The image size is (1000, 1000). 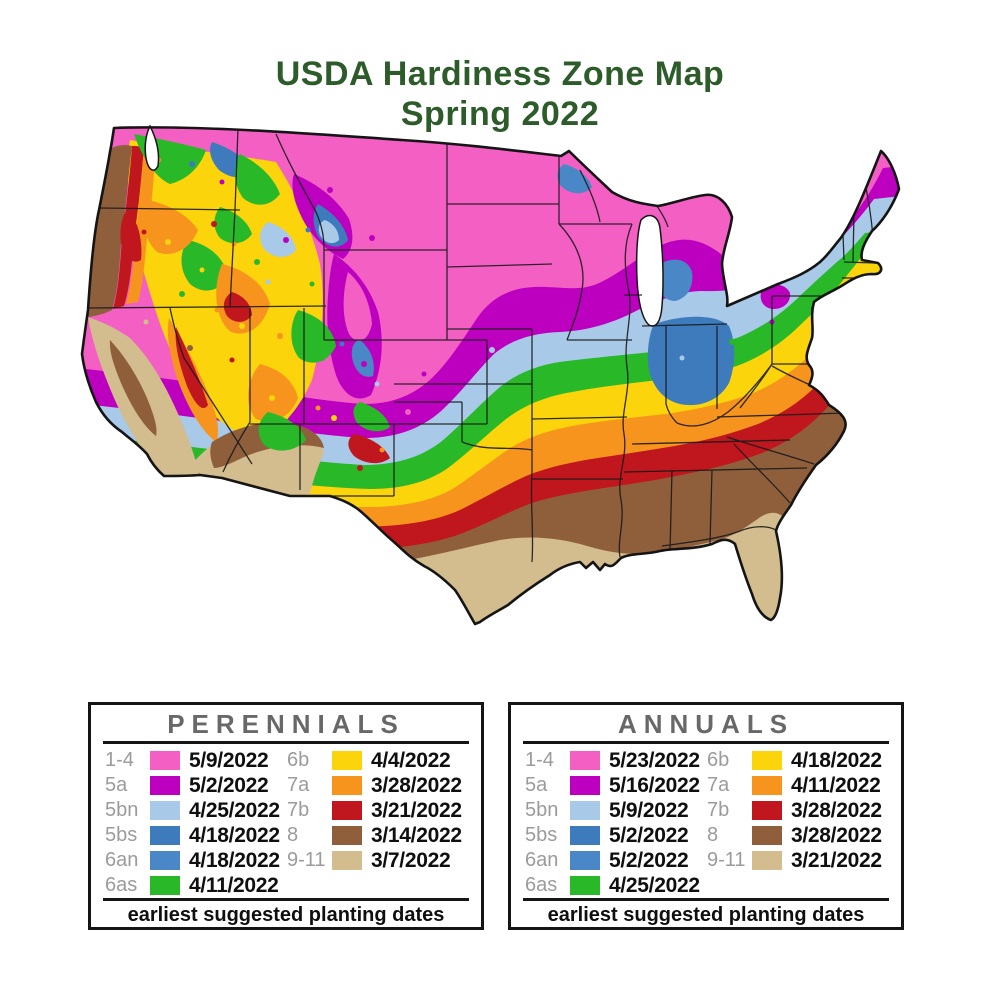 What do you see at coordinates (654, 785) in the screenshot?
I see `planting-date: 5/16/2022` at bounding box center [654, 785].